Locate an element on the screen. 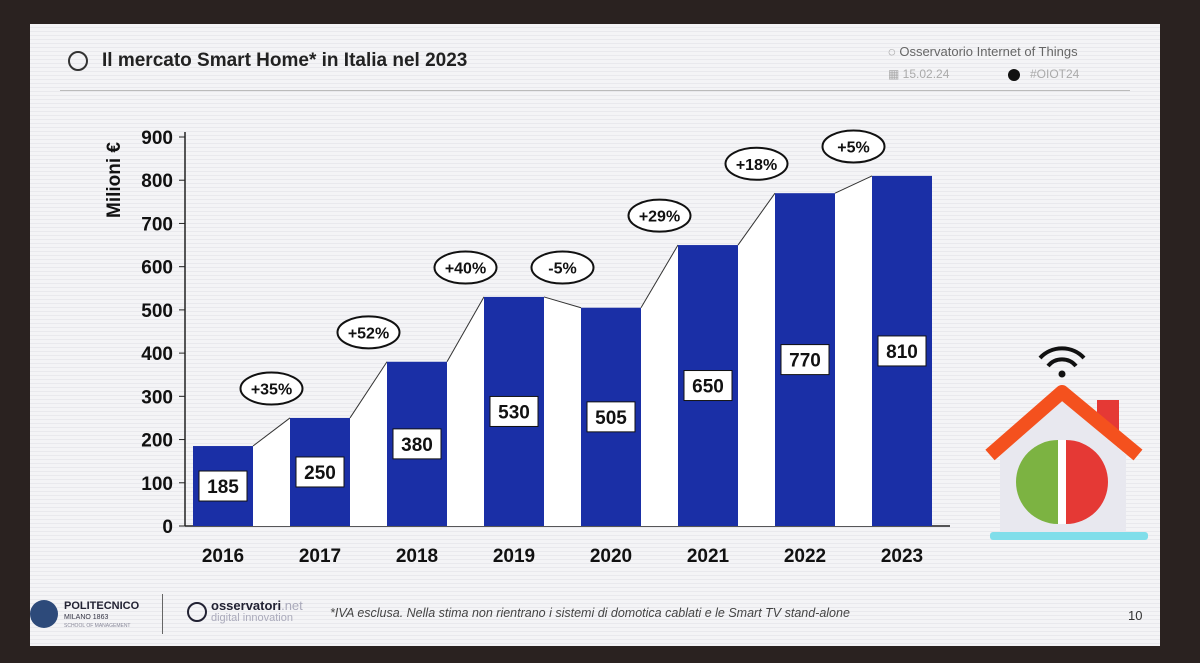 The width and height of the screenshot is (1200, 663). hashtag: #OIOT24 is located at coordinates (1043, 74).